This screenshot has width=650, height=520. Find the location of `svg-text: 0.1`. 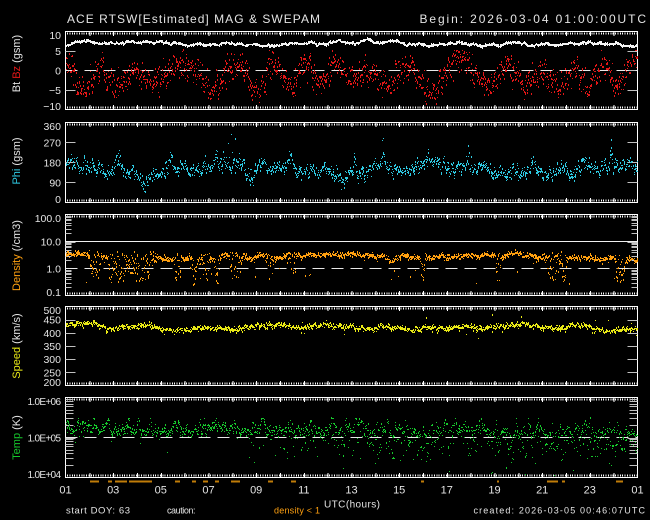

svg-text: 0.1 is located at coordinates (53, 293).